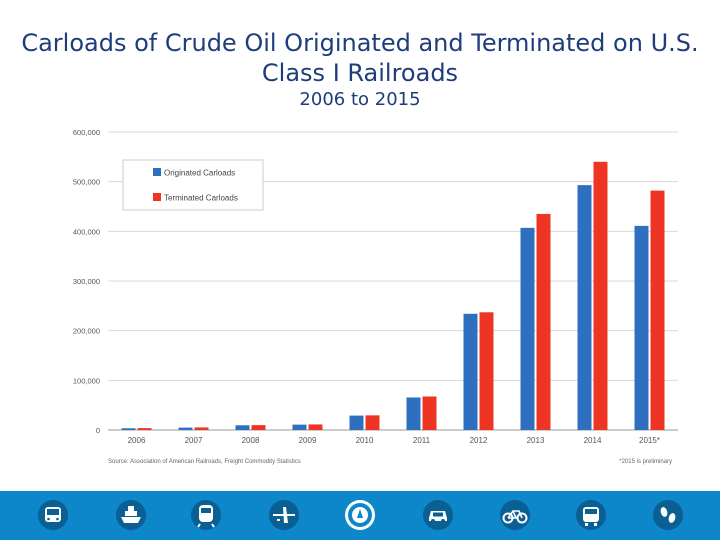 The height and width of the screenshot is (540, 720). Describe the element at coordinates (86, 281) in the screenshot. I see `y-tick-label: 300,000` at that location.